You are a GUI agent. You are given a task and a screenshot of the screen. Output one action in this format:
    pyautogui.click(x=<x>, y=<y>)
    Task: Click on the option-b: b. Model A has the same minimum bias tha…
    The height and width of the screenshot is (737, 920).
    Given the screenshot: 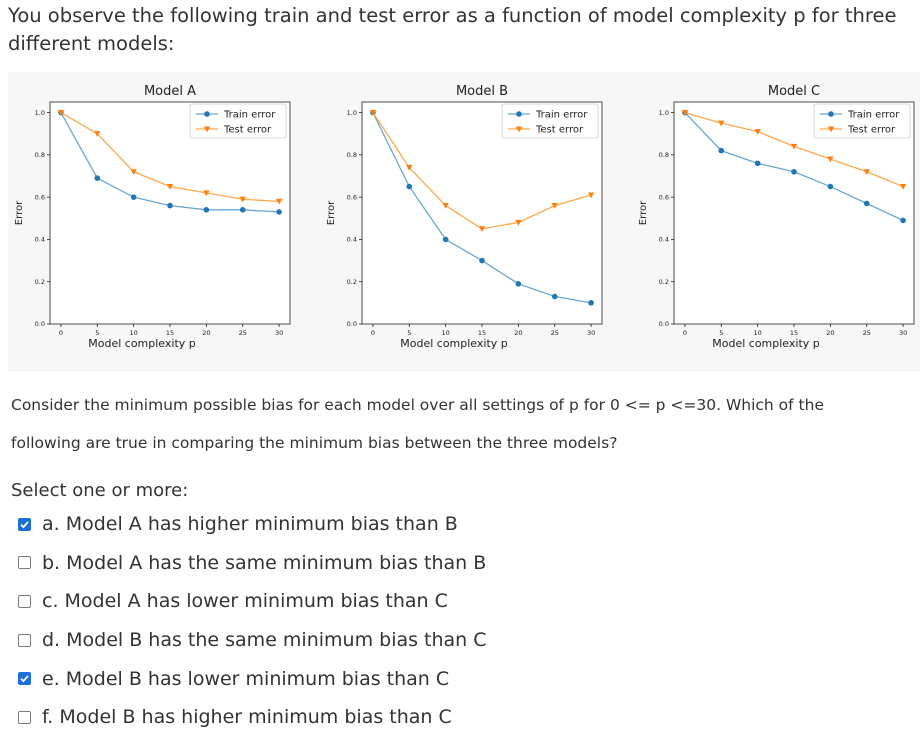 What is the action you would take?
    pyautogui.click(x=252, y=563)
    